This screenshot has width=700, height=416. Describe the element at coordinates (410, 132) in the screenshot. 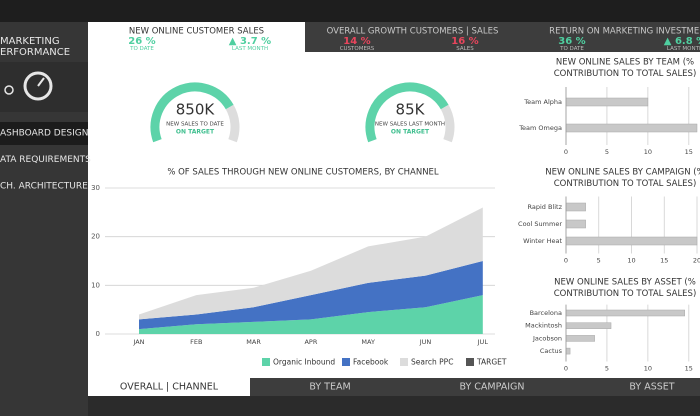

I see `gauge-status: ON TARGET` at that location.